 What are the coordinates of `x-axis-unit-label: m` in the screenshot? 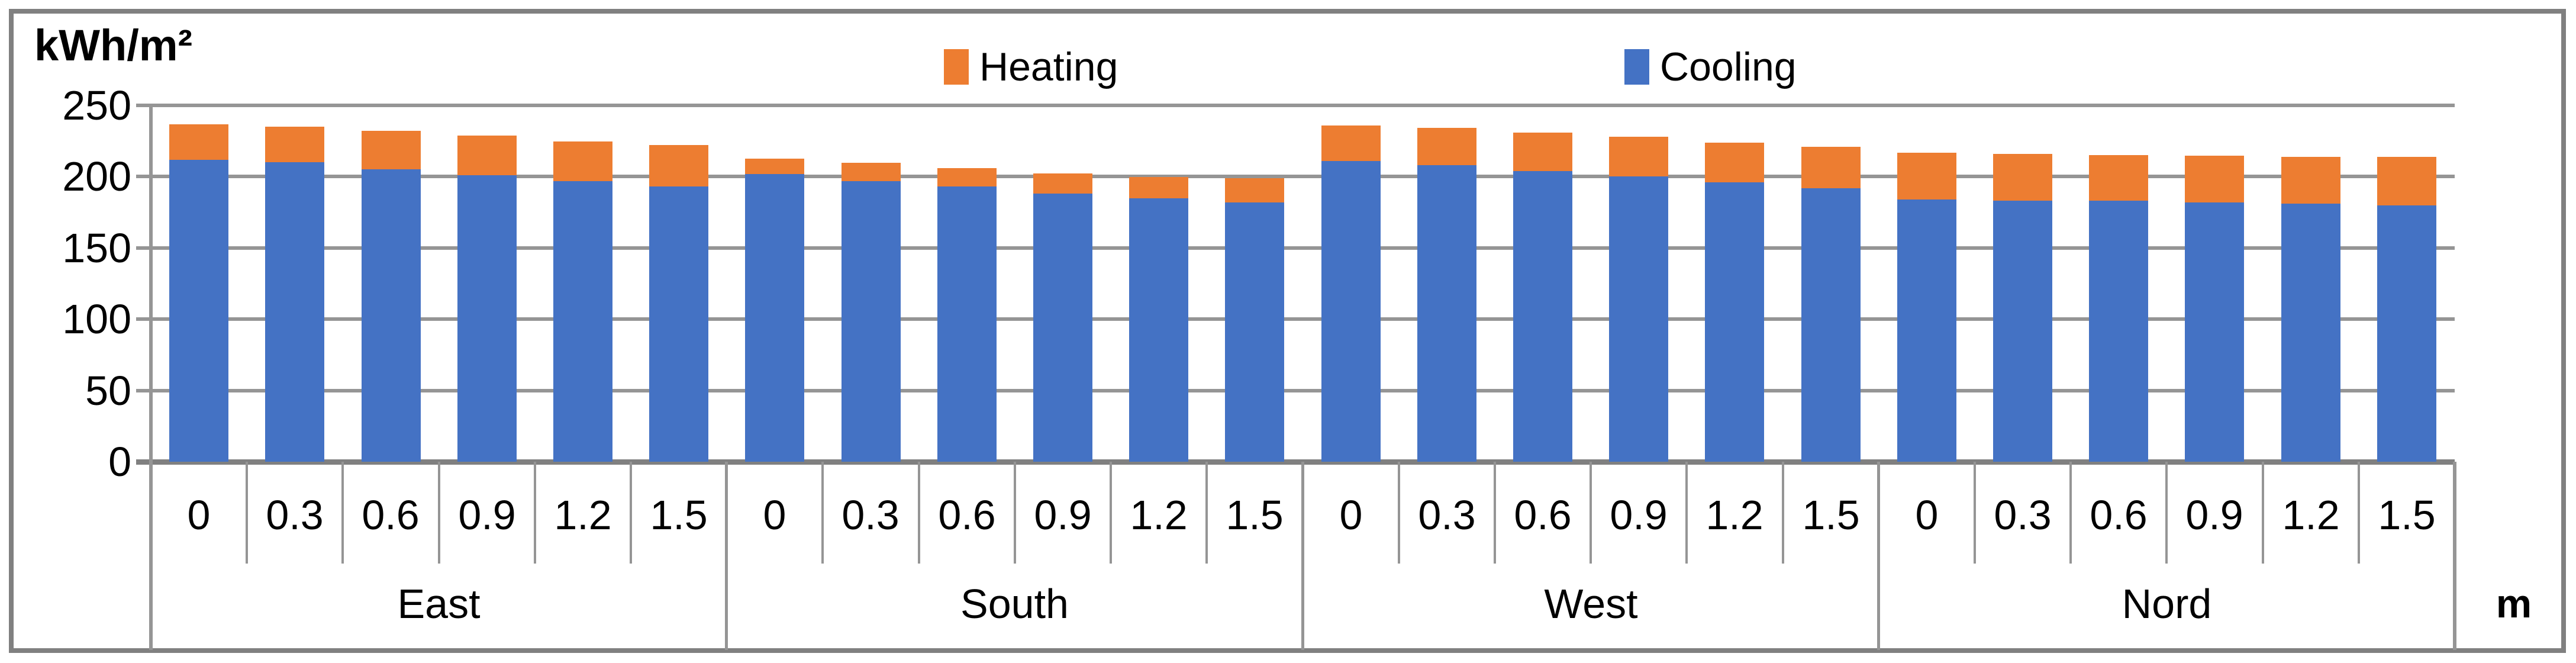 It's located at (2514, 603).